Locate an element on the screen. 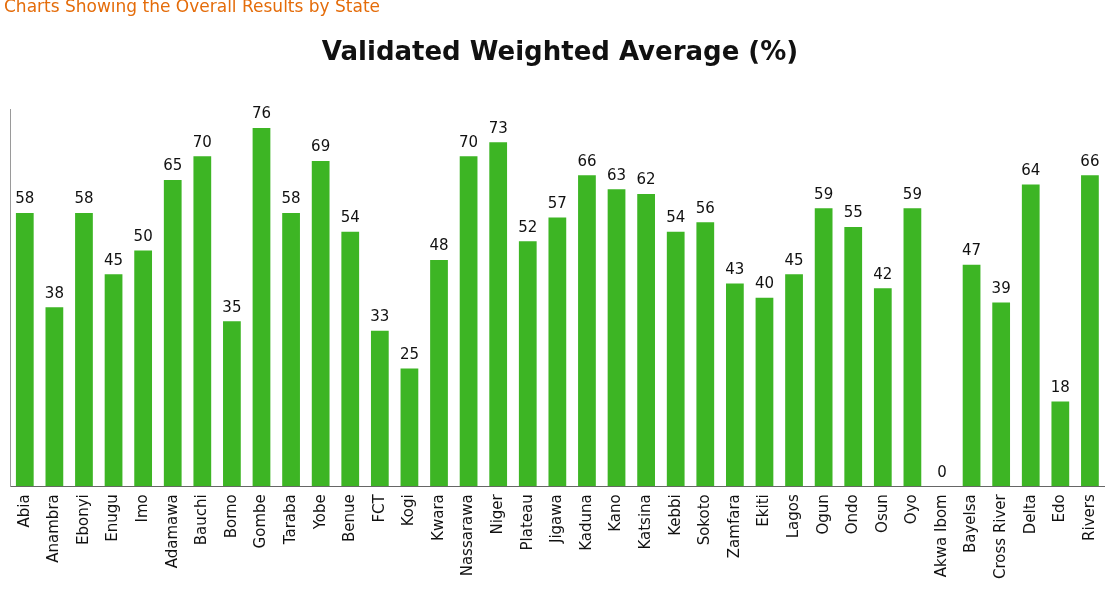  x-tick-label: Kano is located at coordinates (615, 513).